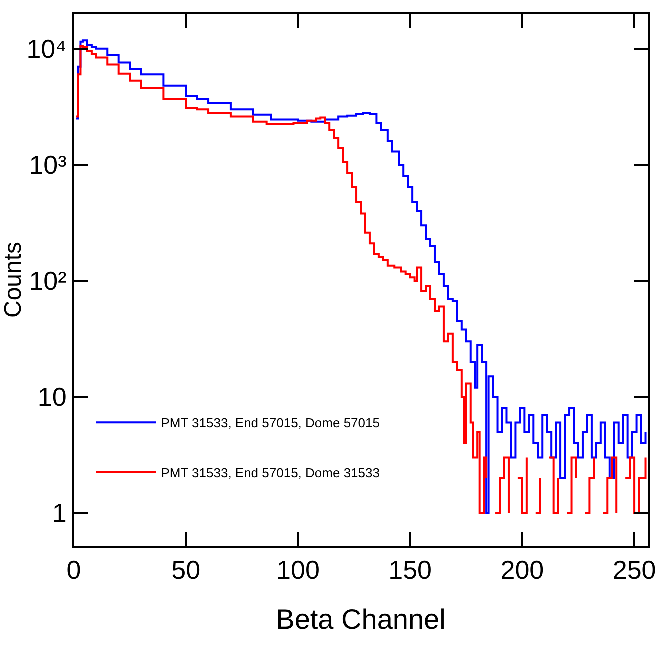 Image resolution: width=664 pixels, height=646 pixels. I want to click on legend-label: PMT 31533, End 57015, Dome 31533, so click(270, 473).